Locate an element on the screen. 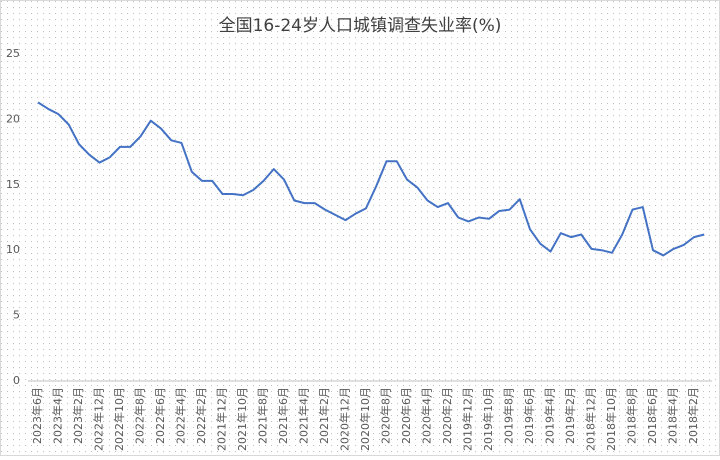 Image resolution: width=720 pixels, height=460 pixels. x-tick-label: 2021年2月 is located at coordinates (324, 415).